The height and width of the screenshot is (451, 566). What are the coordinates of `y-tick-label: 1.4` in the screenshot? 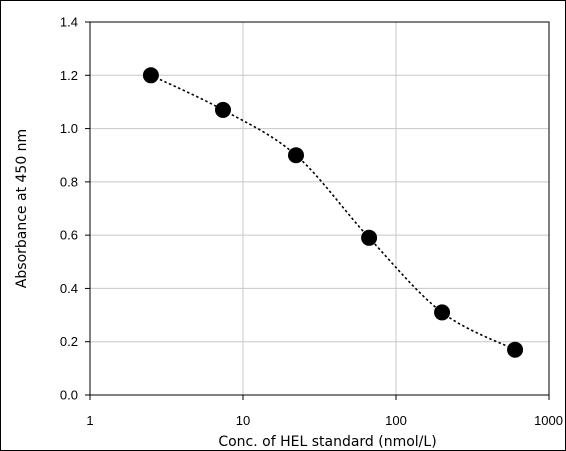 It's located at (69, 22).